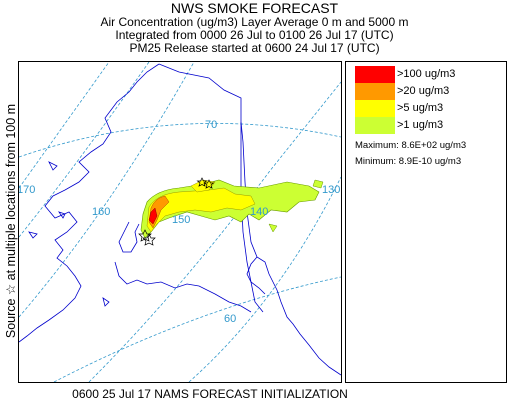  What do you see at coordinates (201, 210) in the screenshot?
I see `plume-5ugm3-contour` at bounding box center [201, 210].